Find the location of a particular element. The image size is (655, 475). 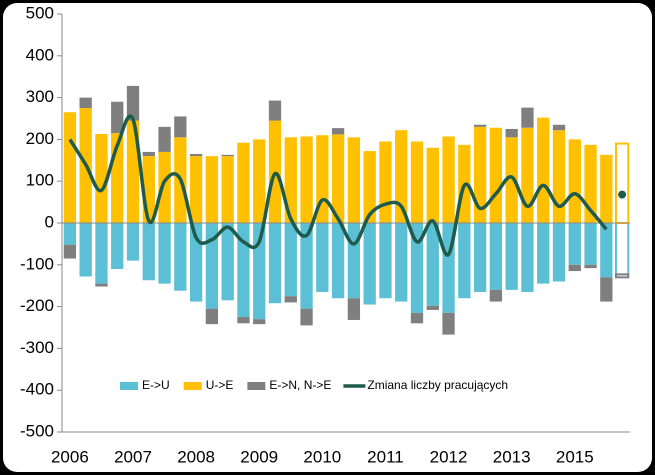

x-tick-label: 2007 is located at coordinates (133, 456).